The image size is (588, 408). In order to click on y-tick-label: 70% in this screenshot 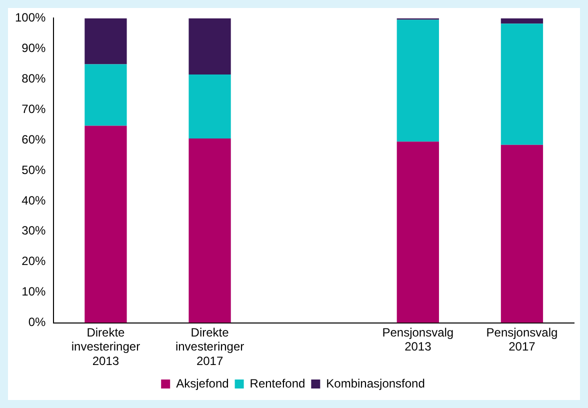, I will do `click(34, 109)`.